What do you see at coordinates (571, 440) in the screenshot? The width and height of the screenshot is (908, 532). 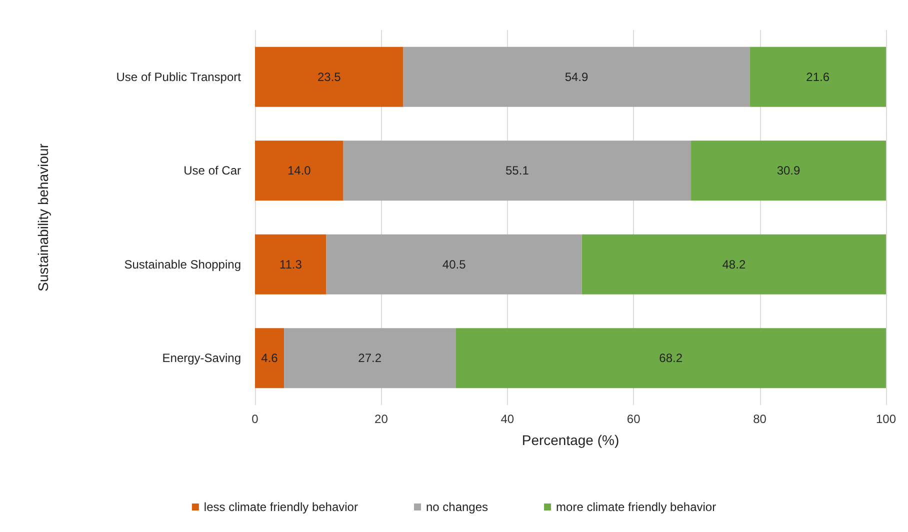 I see `x-axis-title: Percentage (%)` at bounding box center [571, 440].